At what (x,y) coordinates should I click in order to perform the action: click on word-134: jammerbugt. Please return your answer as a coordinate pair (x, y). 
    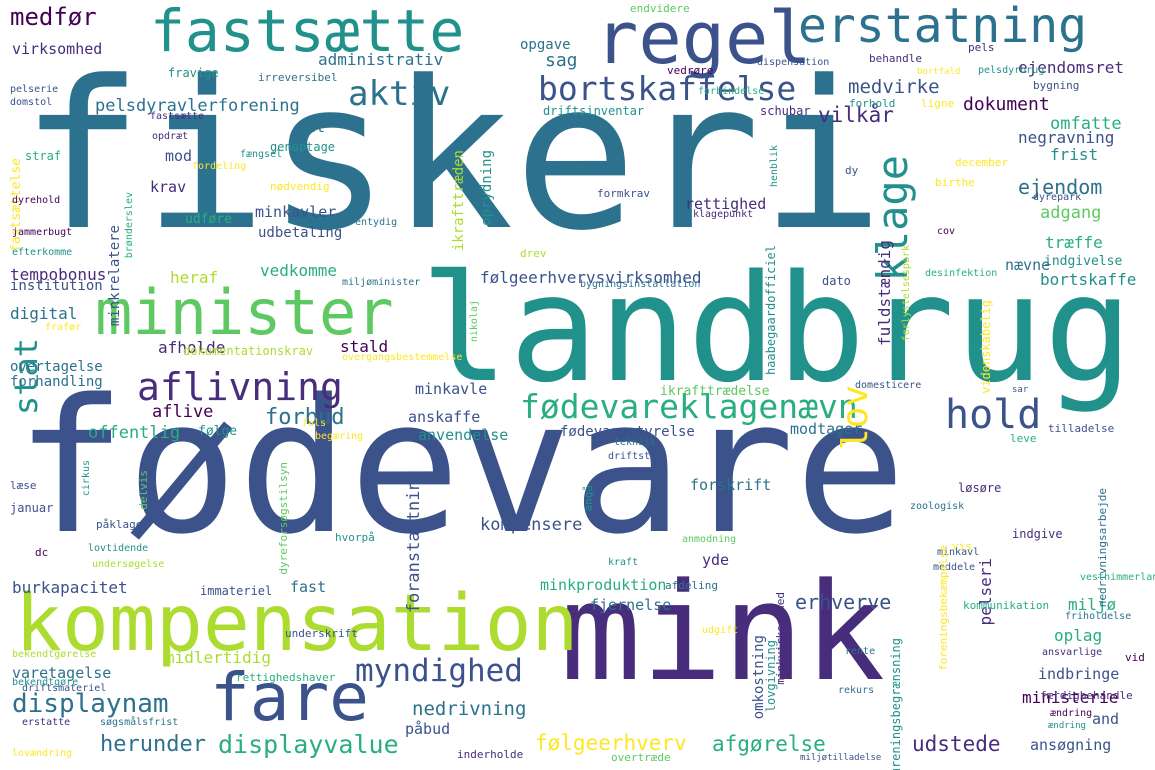
    Looking at the image, I should click on (42, 232).